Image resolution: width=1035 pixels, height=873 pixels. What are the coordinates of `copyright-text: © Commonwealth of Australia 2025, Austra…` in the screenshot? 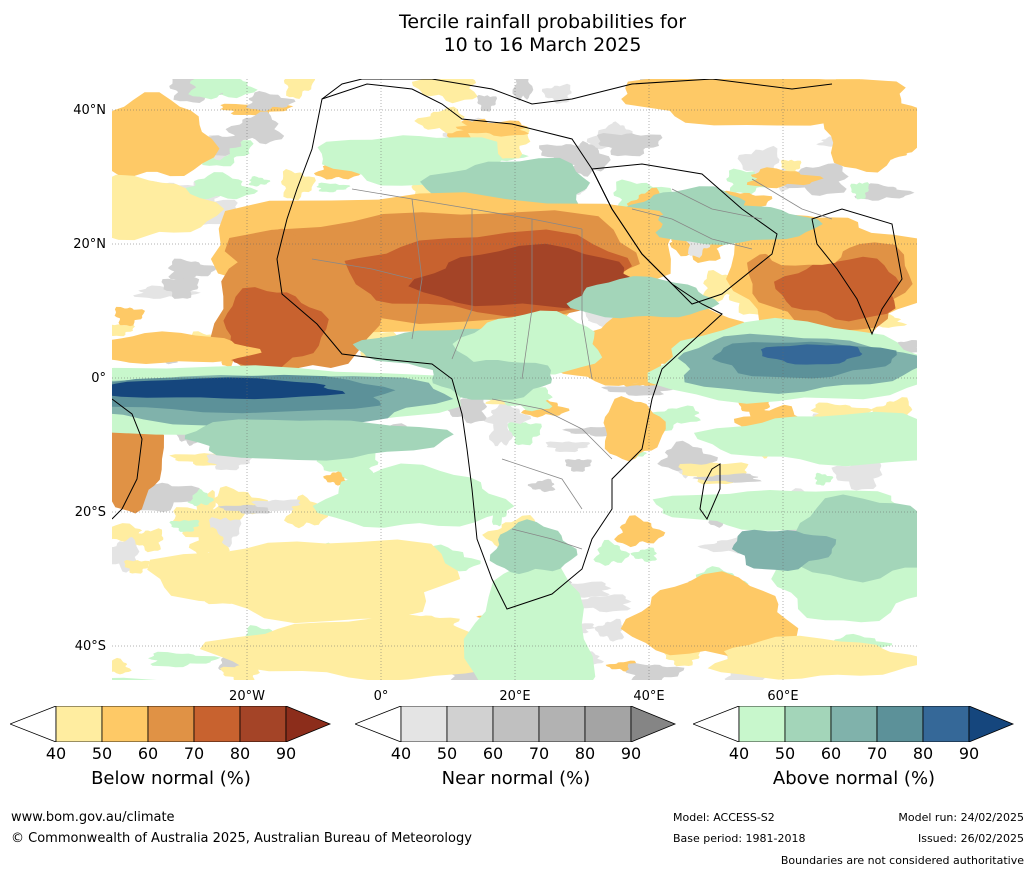 It's located at (241, 838).